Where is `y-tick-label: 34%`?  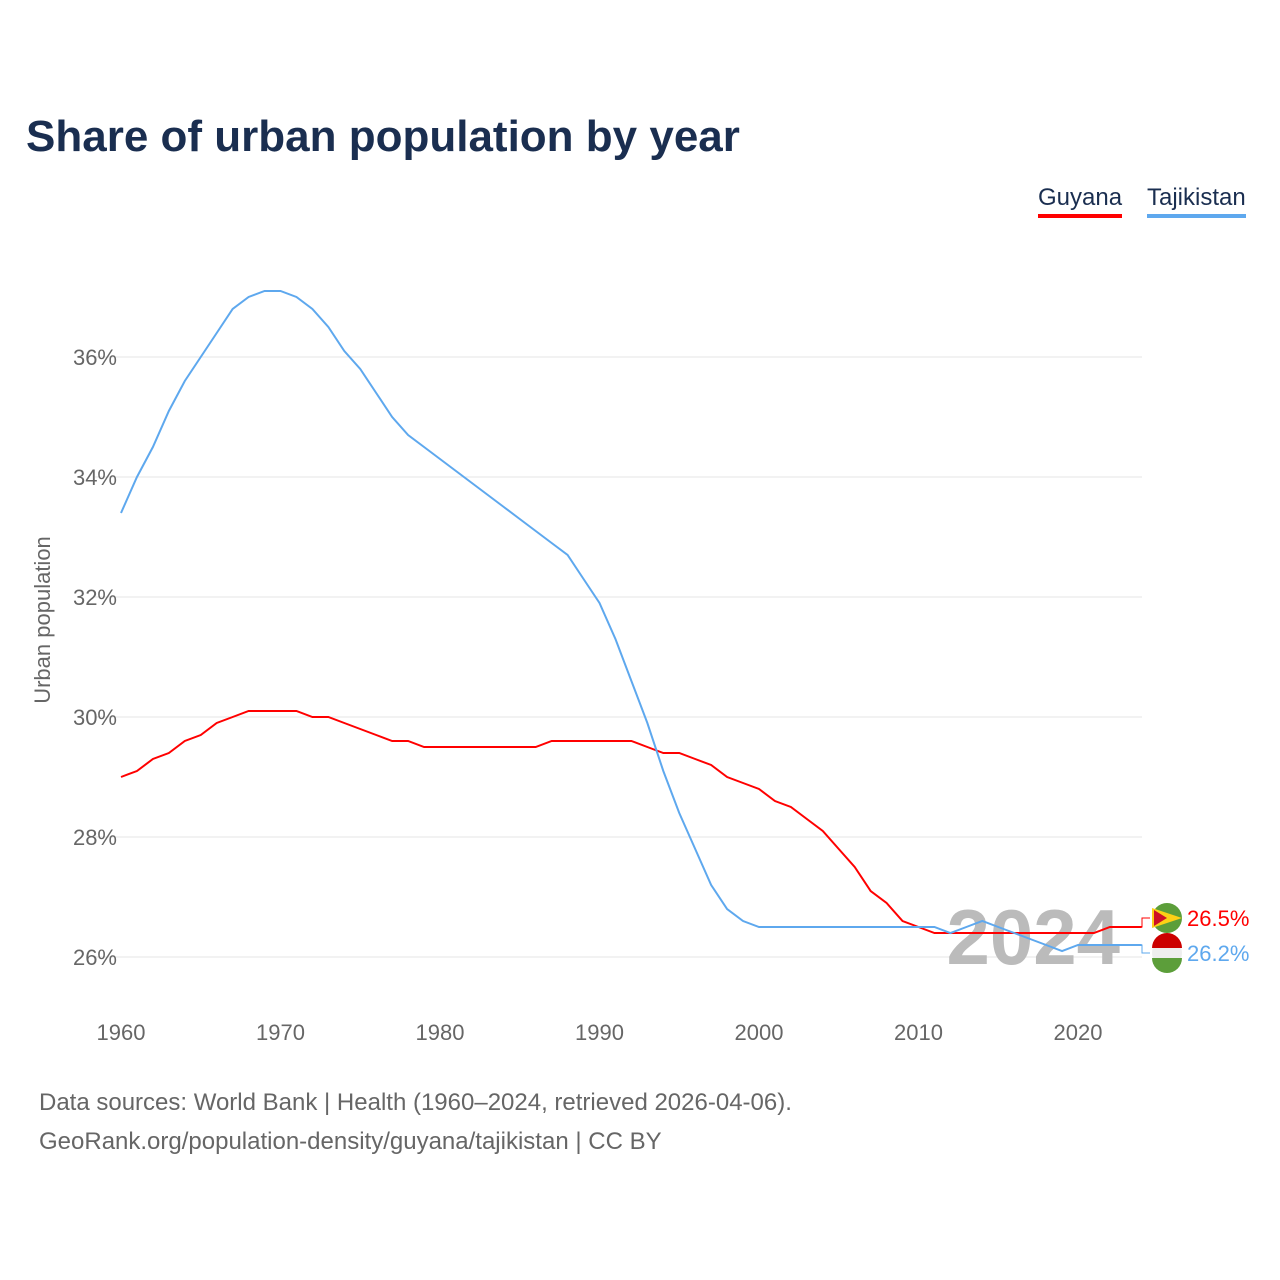
y-tick-label: 34% is located at coordinates (95, 477).